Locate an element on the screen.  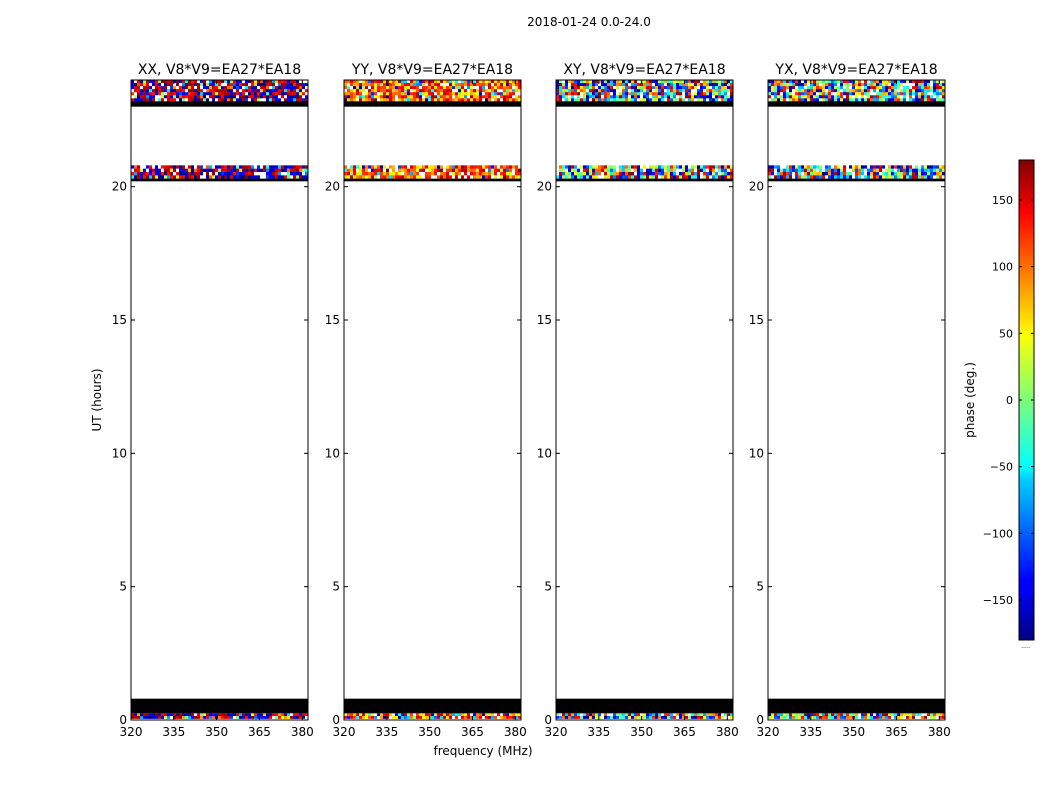
y-tick-label: 10 is located at coordinates (332, 453).